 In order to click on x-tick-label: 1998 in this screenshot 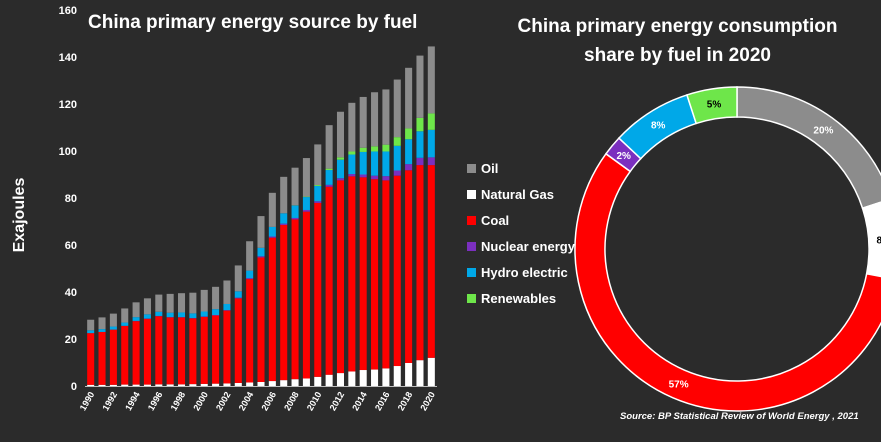, I will do `click(178, 401)`.